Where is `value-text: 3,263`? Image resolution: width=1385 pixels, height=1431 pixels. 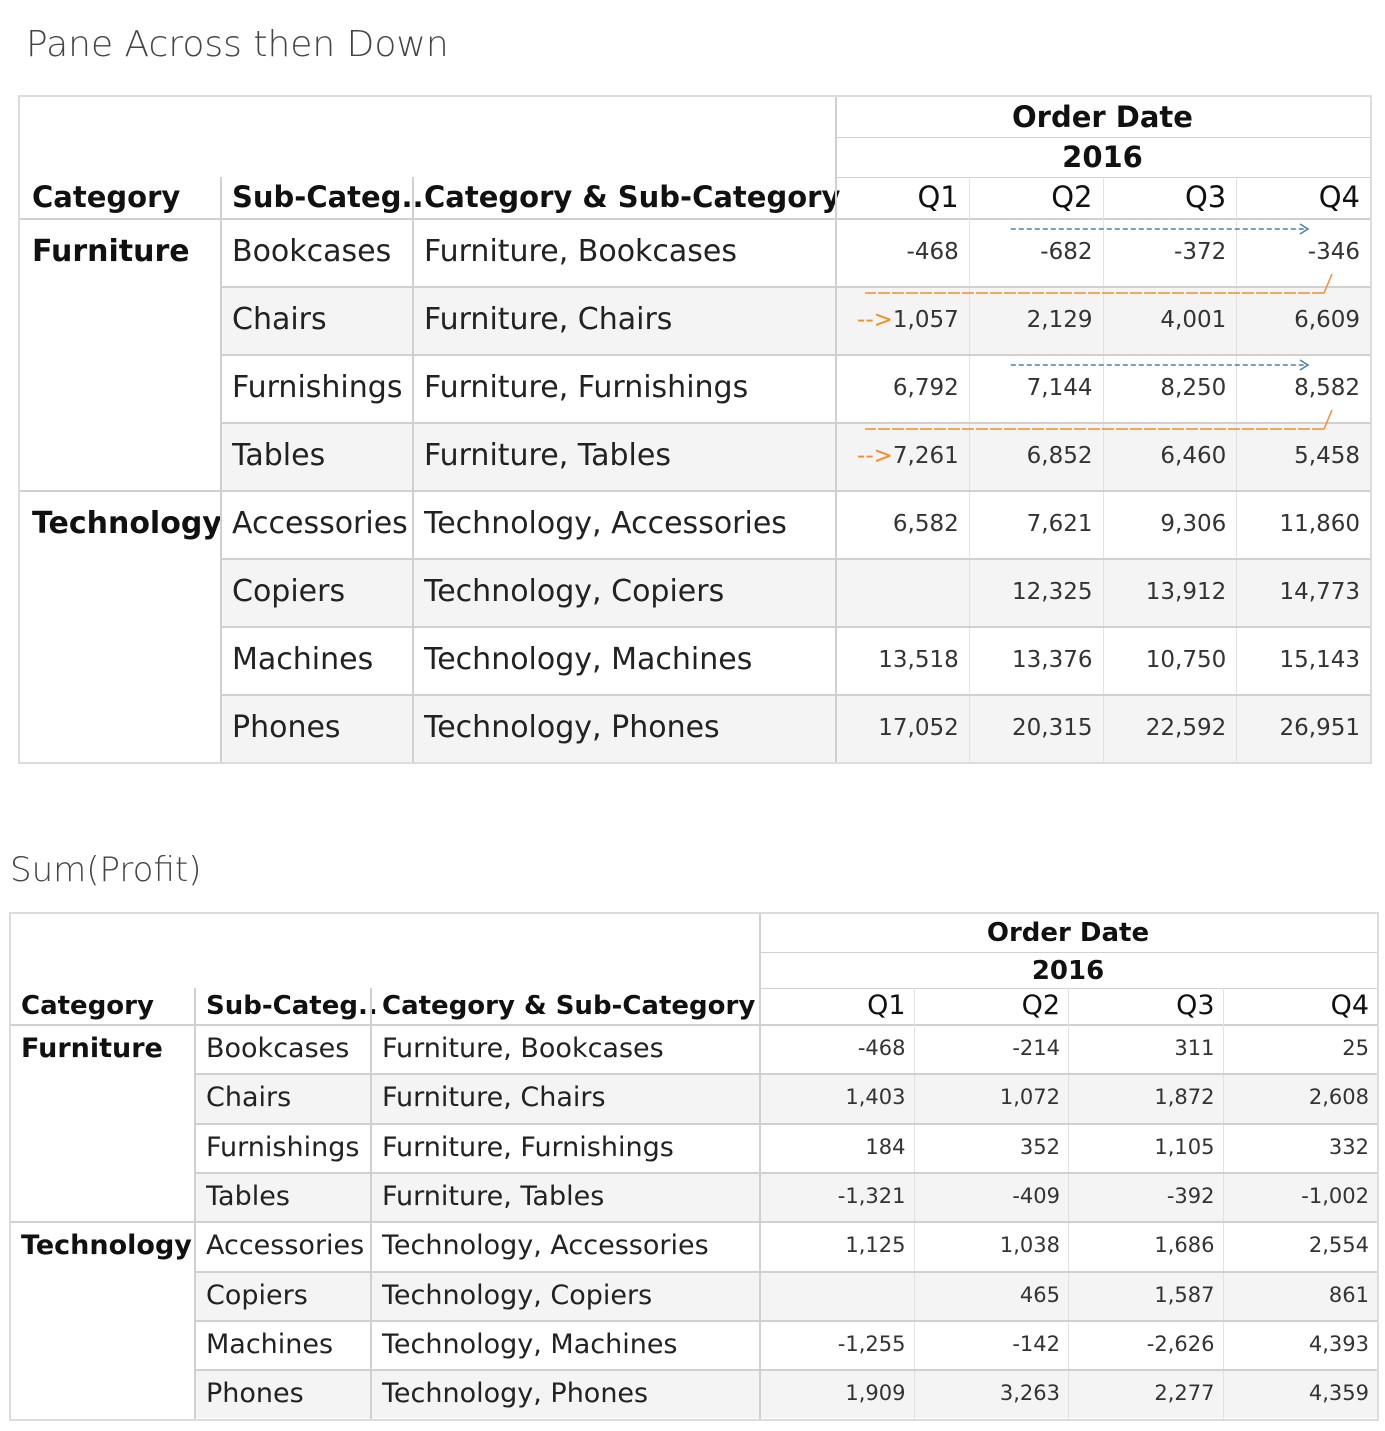 value-text: 3,263 is located at coordinates (1029, 1393).